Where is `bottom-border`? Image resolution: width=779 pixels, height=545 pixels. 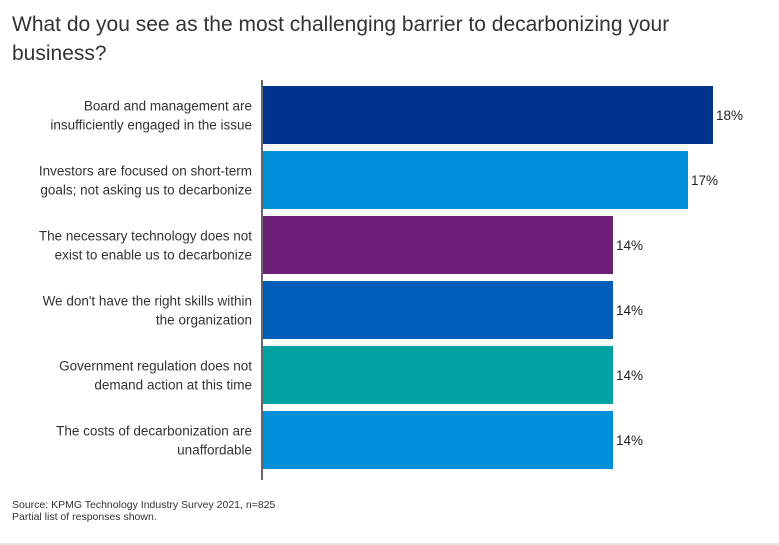
bottom-border is located at coordinates (389, 544).